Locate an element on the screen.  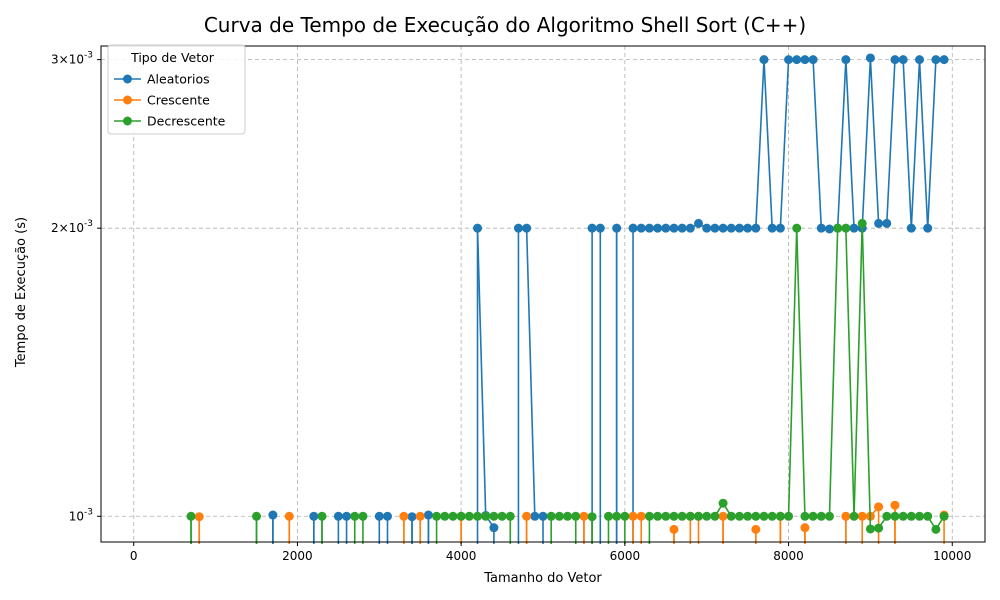
x-tick-label: 2000 is located at coordinates (297, 556).